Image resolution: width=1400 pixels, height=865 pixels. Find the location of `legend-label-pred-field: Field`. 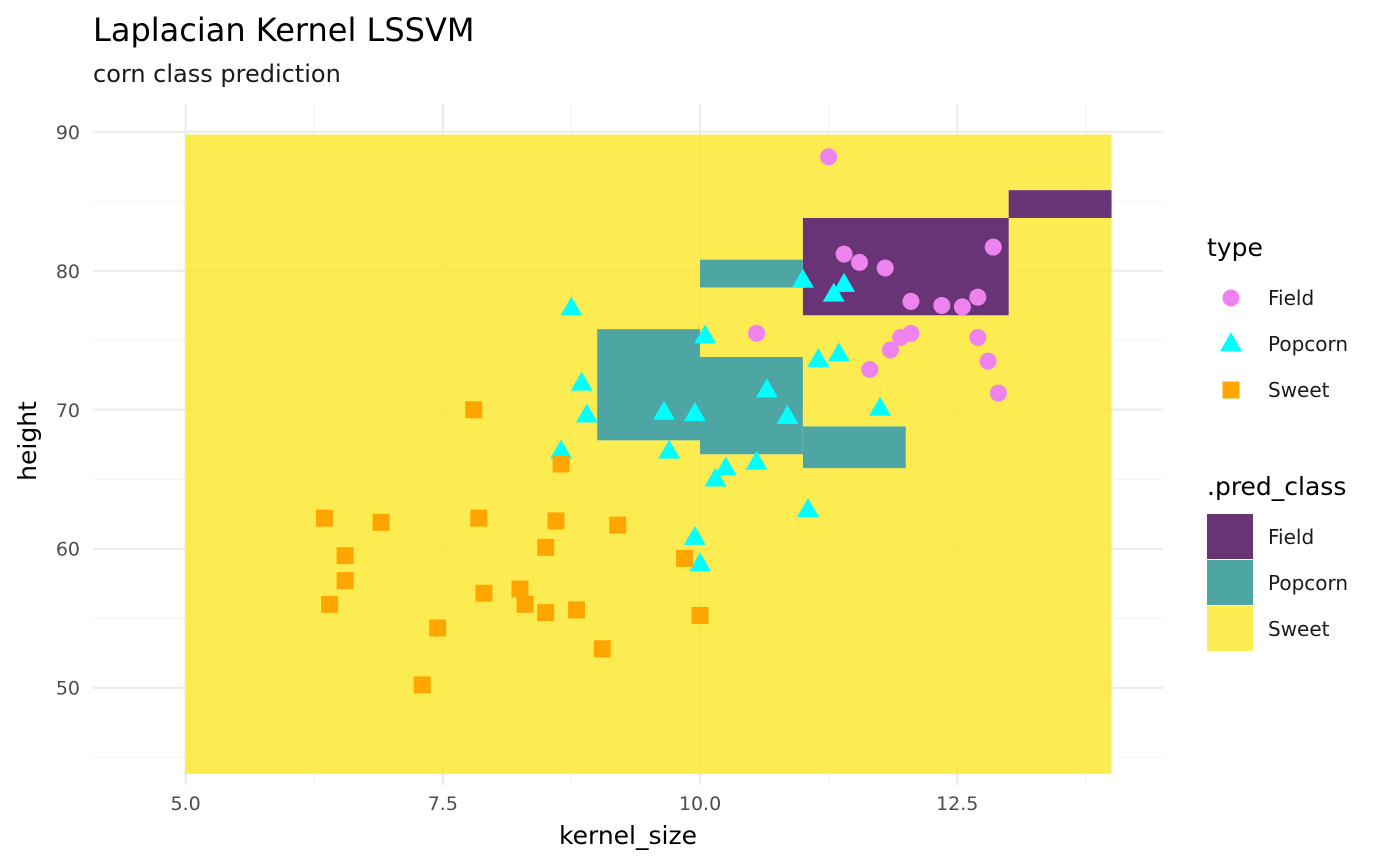

legend-label-pred-field: Field is located at coordinates (1291, 537).